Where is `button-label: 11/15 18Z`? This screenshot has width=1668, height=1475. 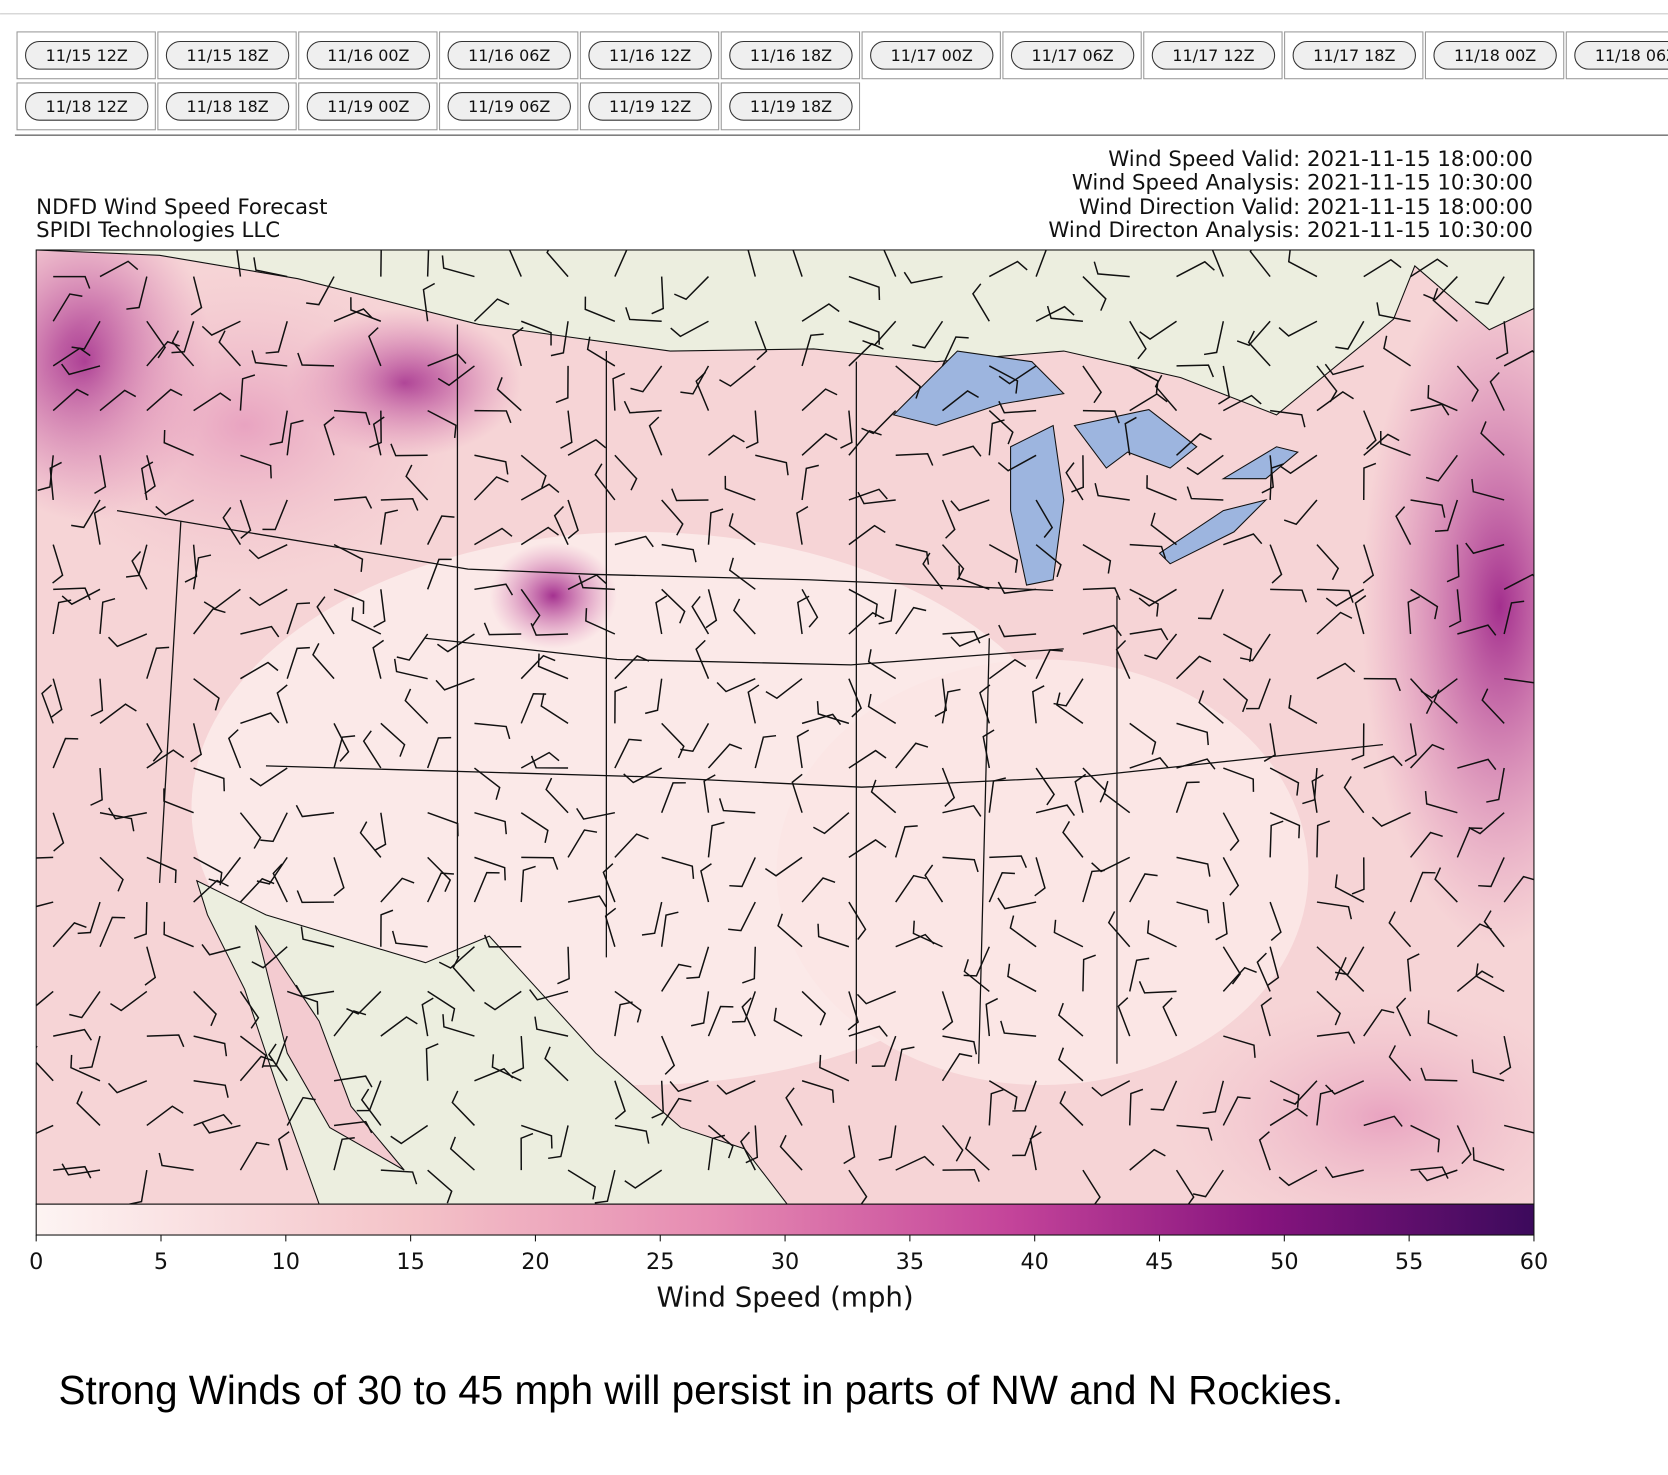
button-label: 11/15 18Z is located at coordinates (227, 55).